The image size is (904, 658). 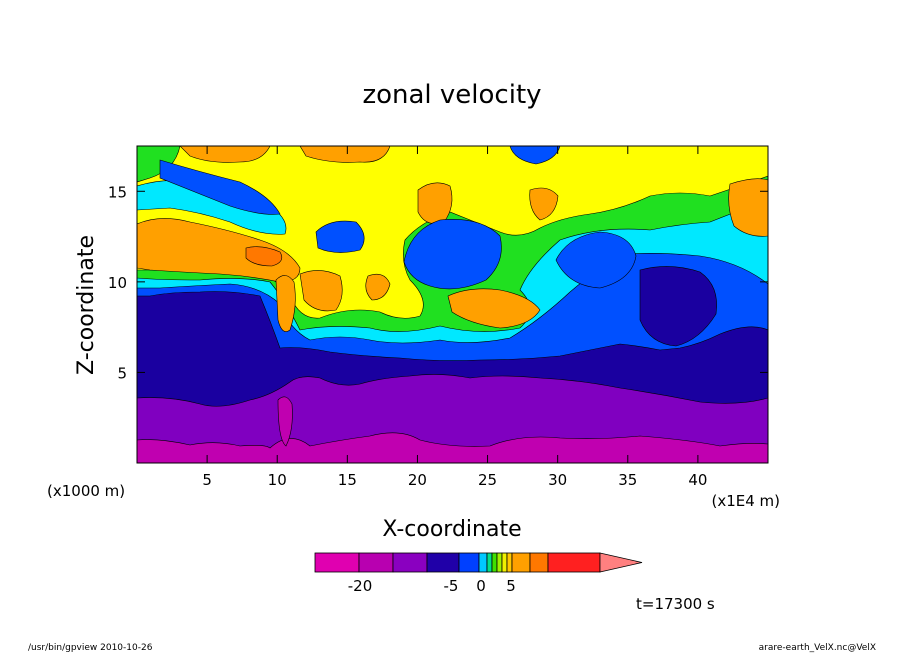 What do you see at coordinates (417, 480) in the screenshot?
I see `x-tick-label: 20` at bounding box center [417, 480].